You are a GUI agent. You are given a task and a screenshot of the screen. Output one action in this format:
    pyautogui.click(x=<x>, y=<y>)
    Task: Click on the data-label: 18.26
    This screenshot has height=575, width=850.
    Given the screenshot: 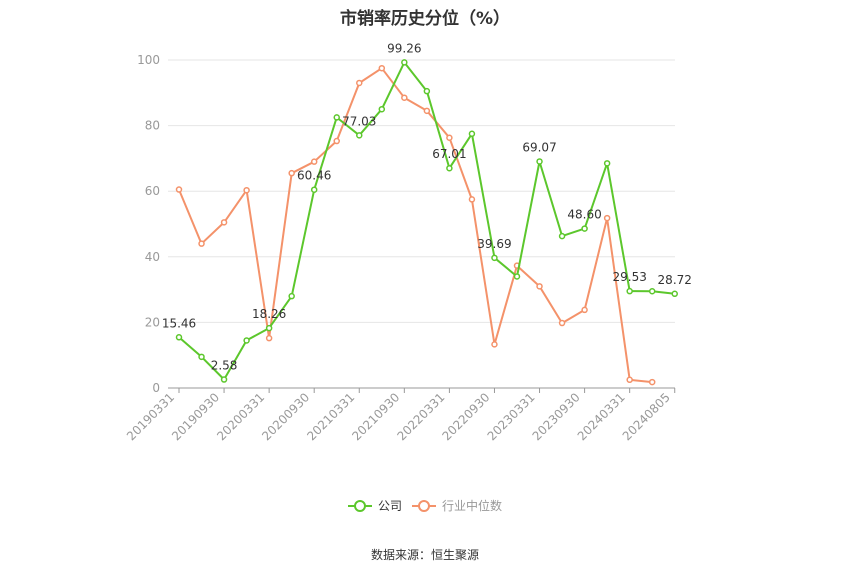 What is the action you would take?
    pyautogui.click(x=269, y=314)
    